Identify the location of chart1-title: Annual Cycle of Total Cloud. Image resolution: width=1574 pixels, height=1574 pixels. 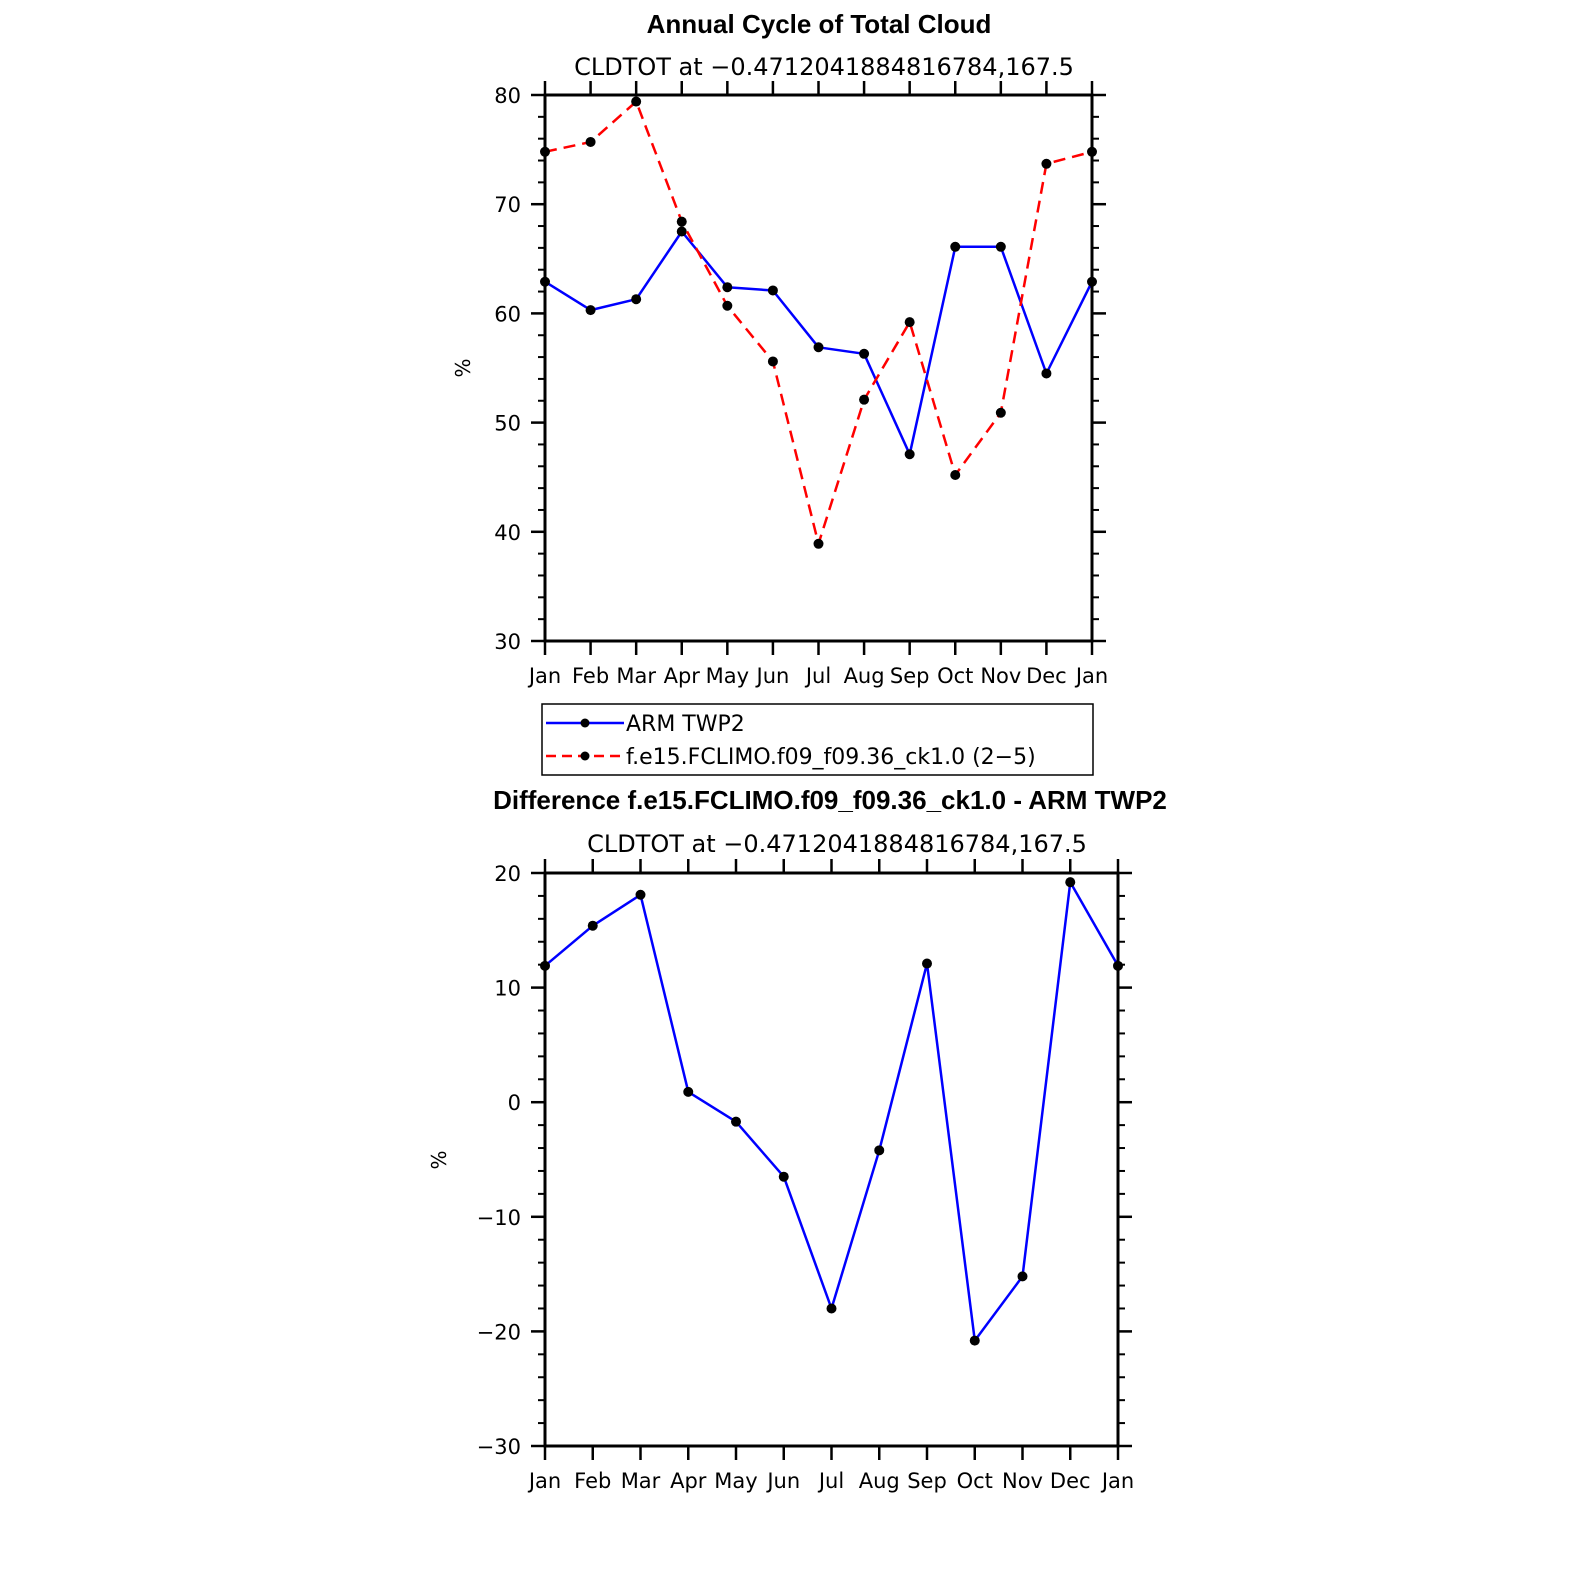
(819, 24).